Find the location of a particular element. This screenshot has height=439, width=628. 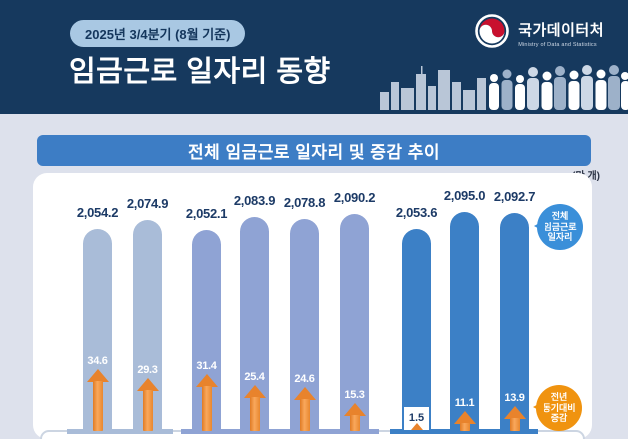

logo-name: 국가데이터처 is located at coordinates (561, 30).